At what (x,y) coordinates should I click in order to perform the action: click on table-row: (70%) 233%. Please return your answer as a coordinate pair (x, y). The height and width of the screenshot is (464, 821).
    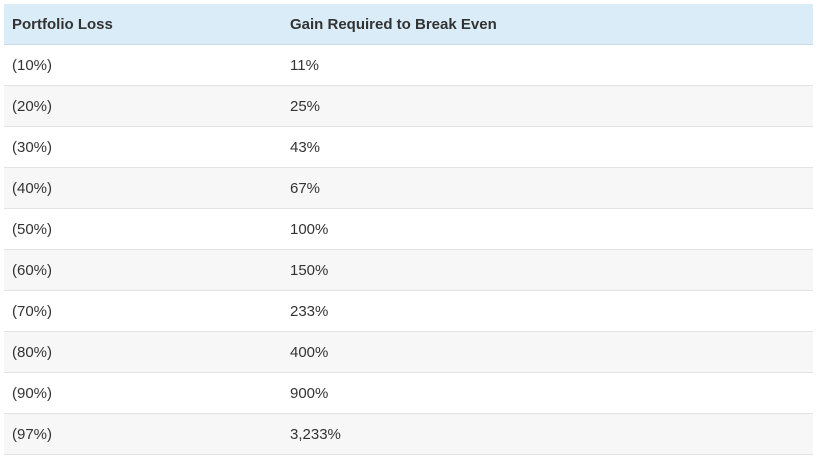
    Looking at the image, I should click on (408, 311).